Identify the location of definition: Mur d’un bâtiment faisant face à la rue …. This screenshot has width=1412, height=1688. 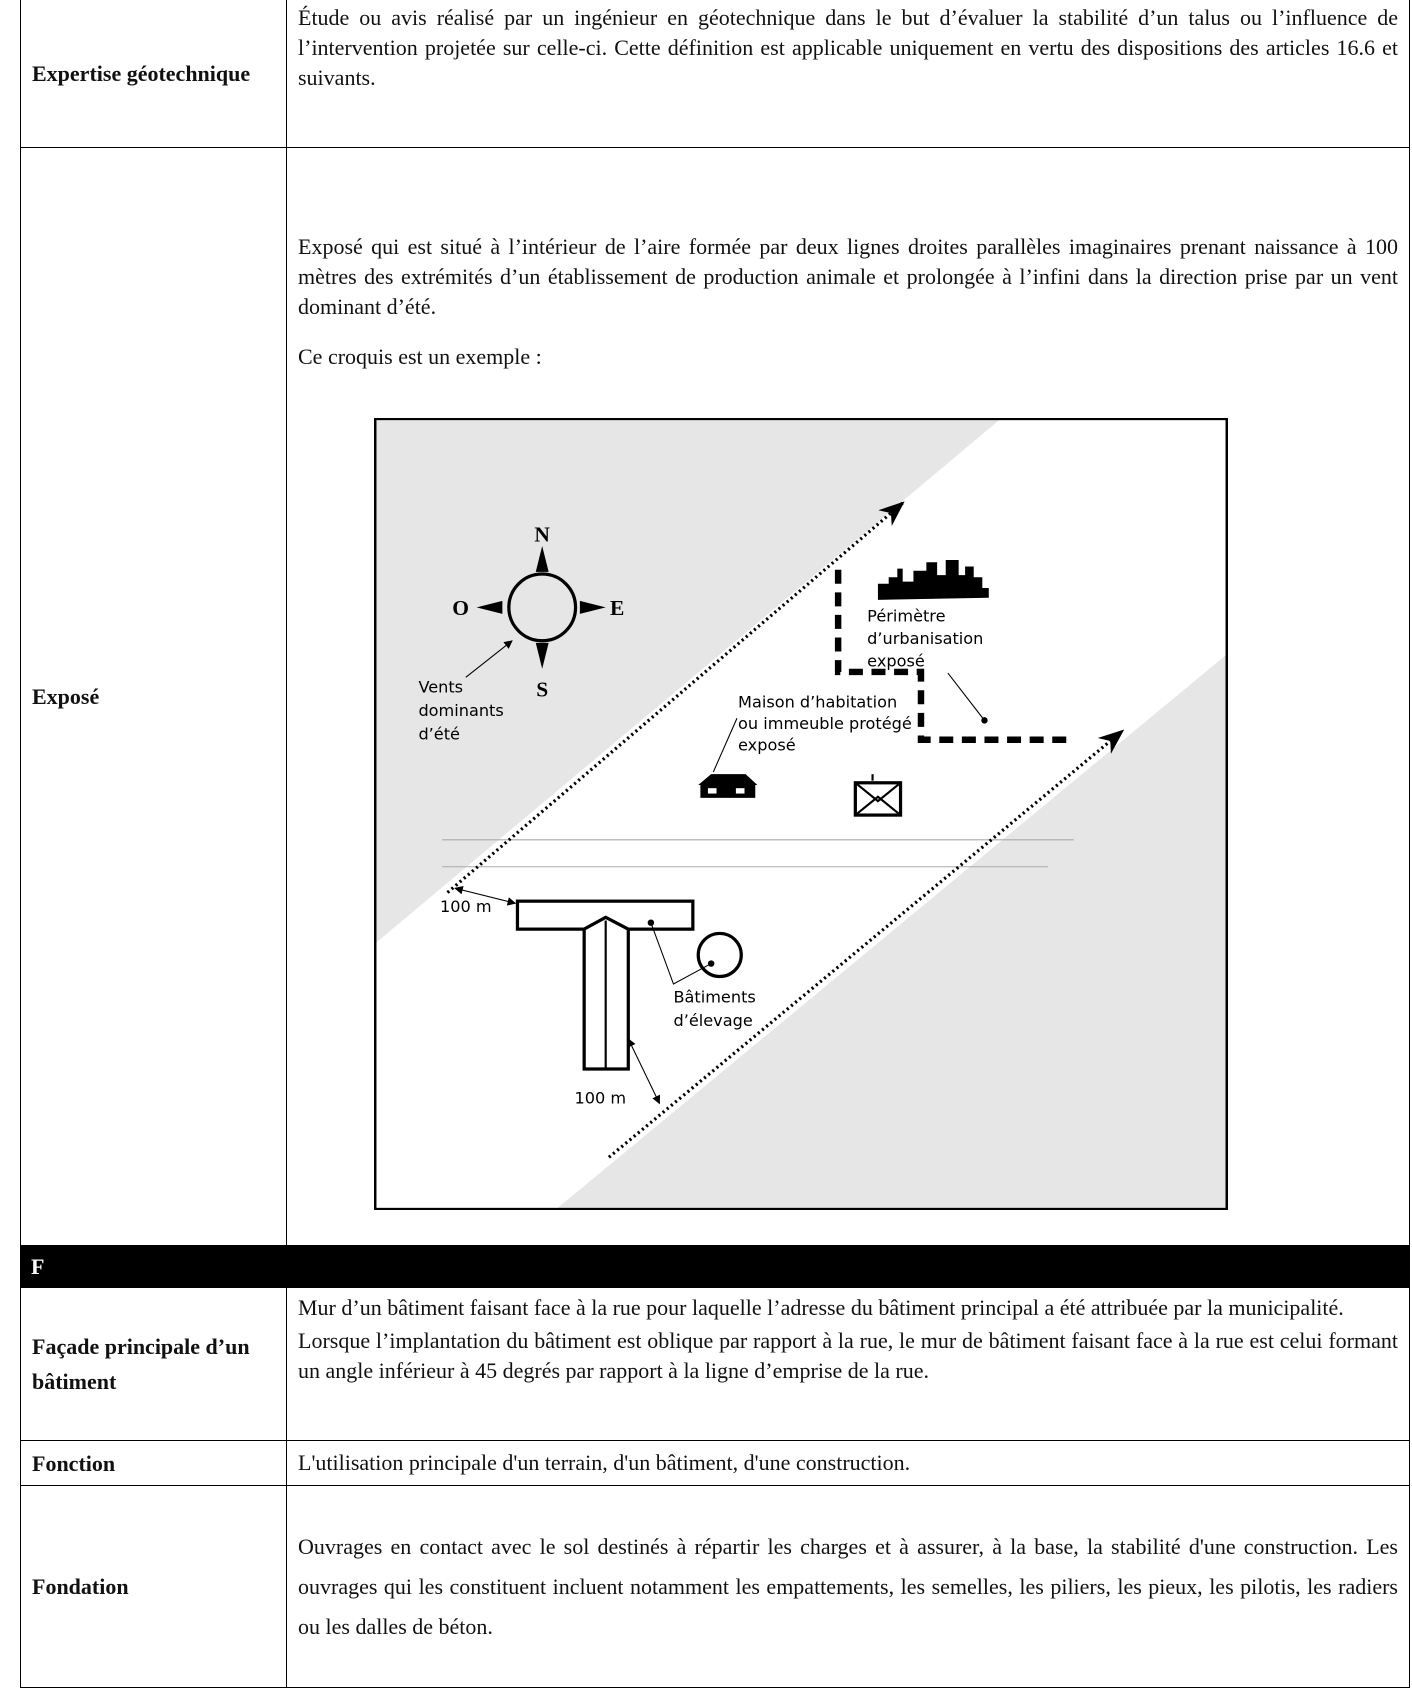
(848, 1364).